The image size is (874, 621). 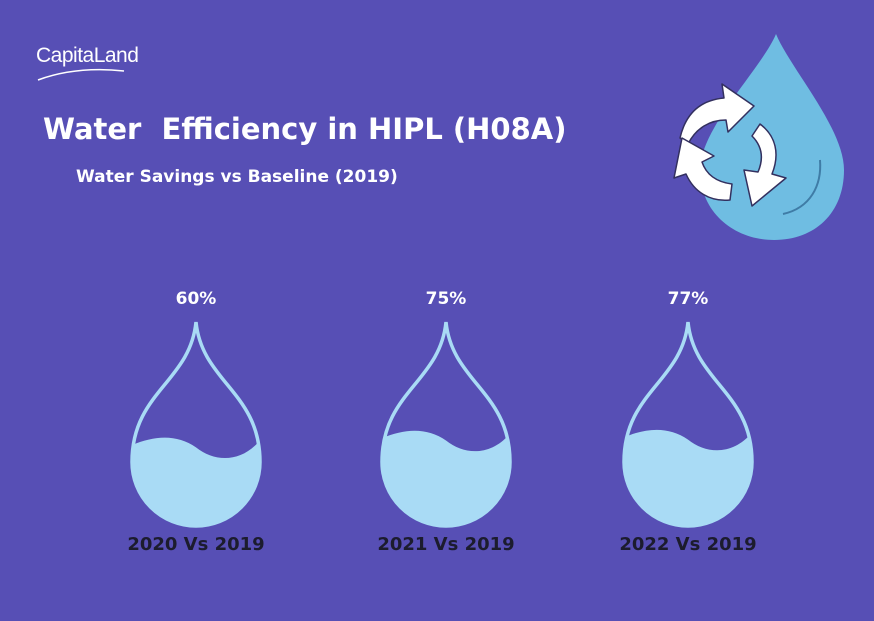 I want to click on page-title: Water Efficiency in HIPL (H08A), so click(x=305, y=129).